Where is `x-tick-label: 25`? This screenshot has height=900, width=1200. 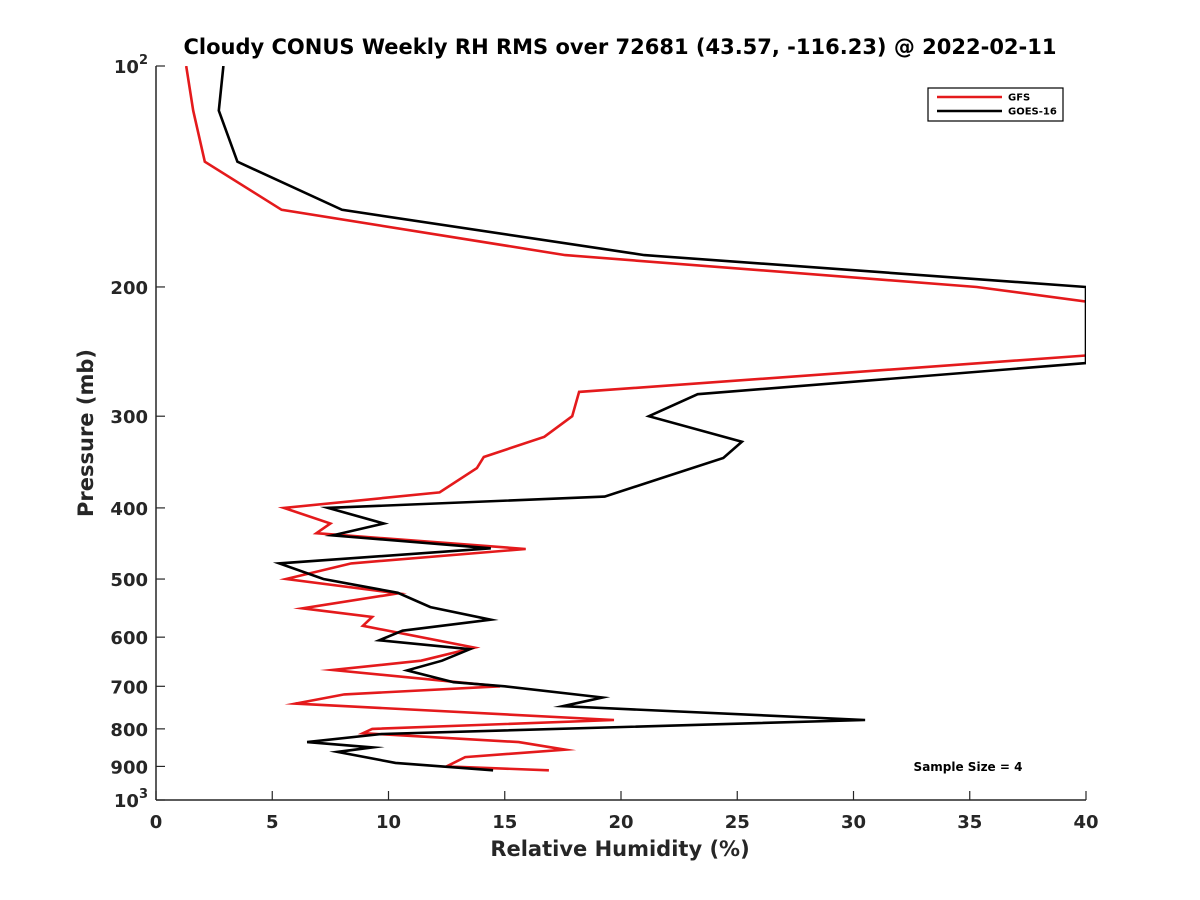 x-tick-label: 25 is located at coordinates (737, 822).